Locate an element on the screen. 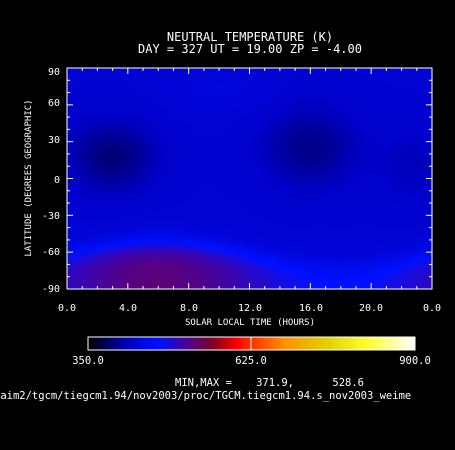 Image resolution: width=455 pixels, height=450 pixels. y-tick-label: 60 is located at coordinates (54, 103).